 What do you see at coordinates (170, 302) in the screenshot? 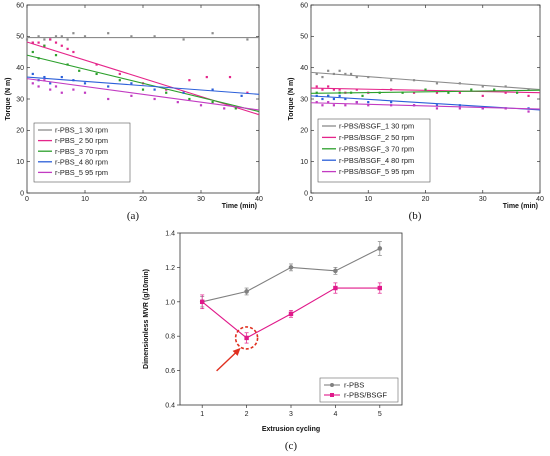
I see `y-tick-label: 1.0` at bounding box center [170, 302].